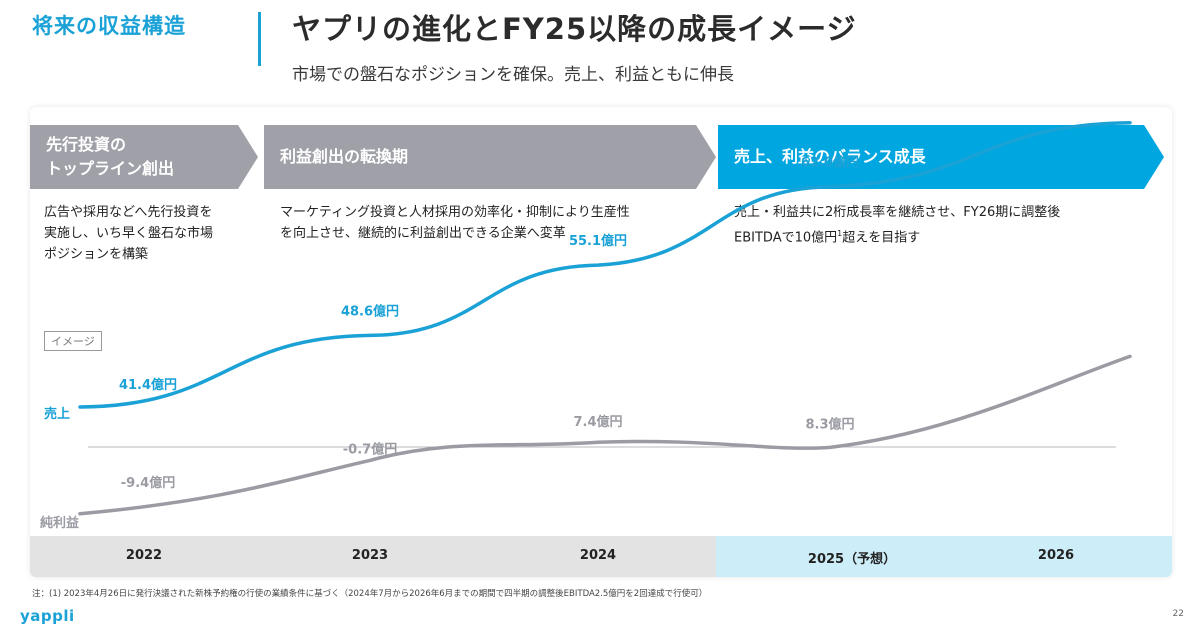 Image resolution: width=1200 pixels, height=630 pixels. I want to click on phase-label-2: 利益創出の転換期, so click(344, 157).